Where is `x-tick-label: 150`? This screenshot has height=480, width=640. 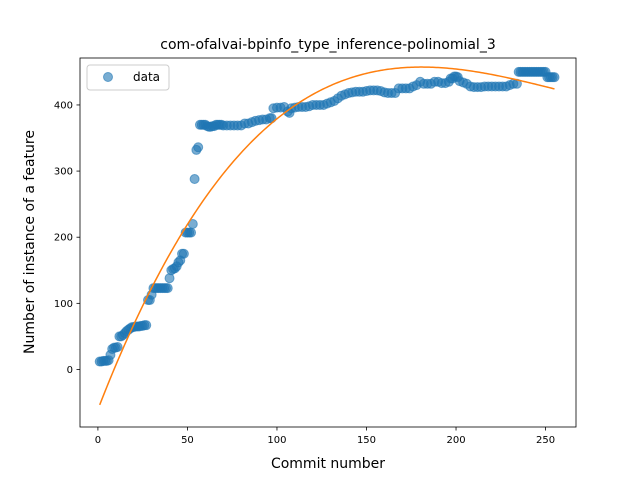
x-tick-label: 150 is located at coordinates (366, 440).